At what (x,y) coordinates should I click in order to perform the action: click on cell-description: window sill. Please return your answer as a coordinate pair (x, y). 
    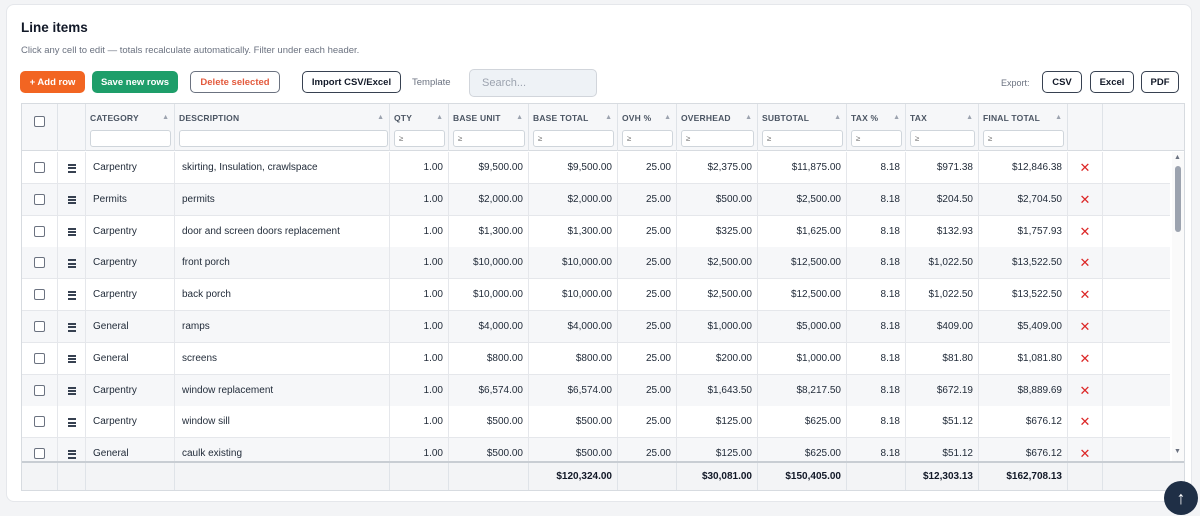
    Looking at the image, I should click on (282, 422).